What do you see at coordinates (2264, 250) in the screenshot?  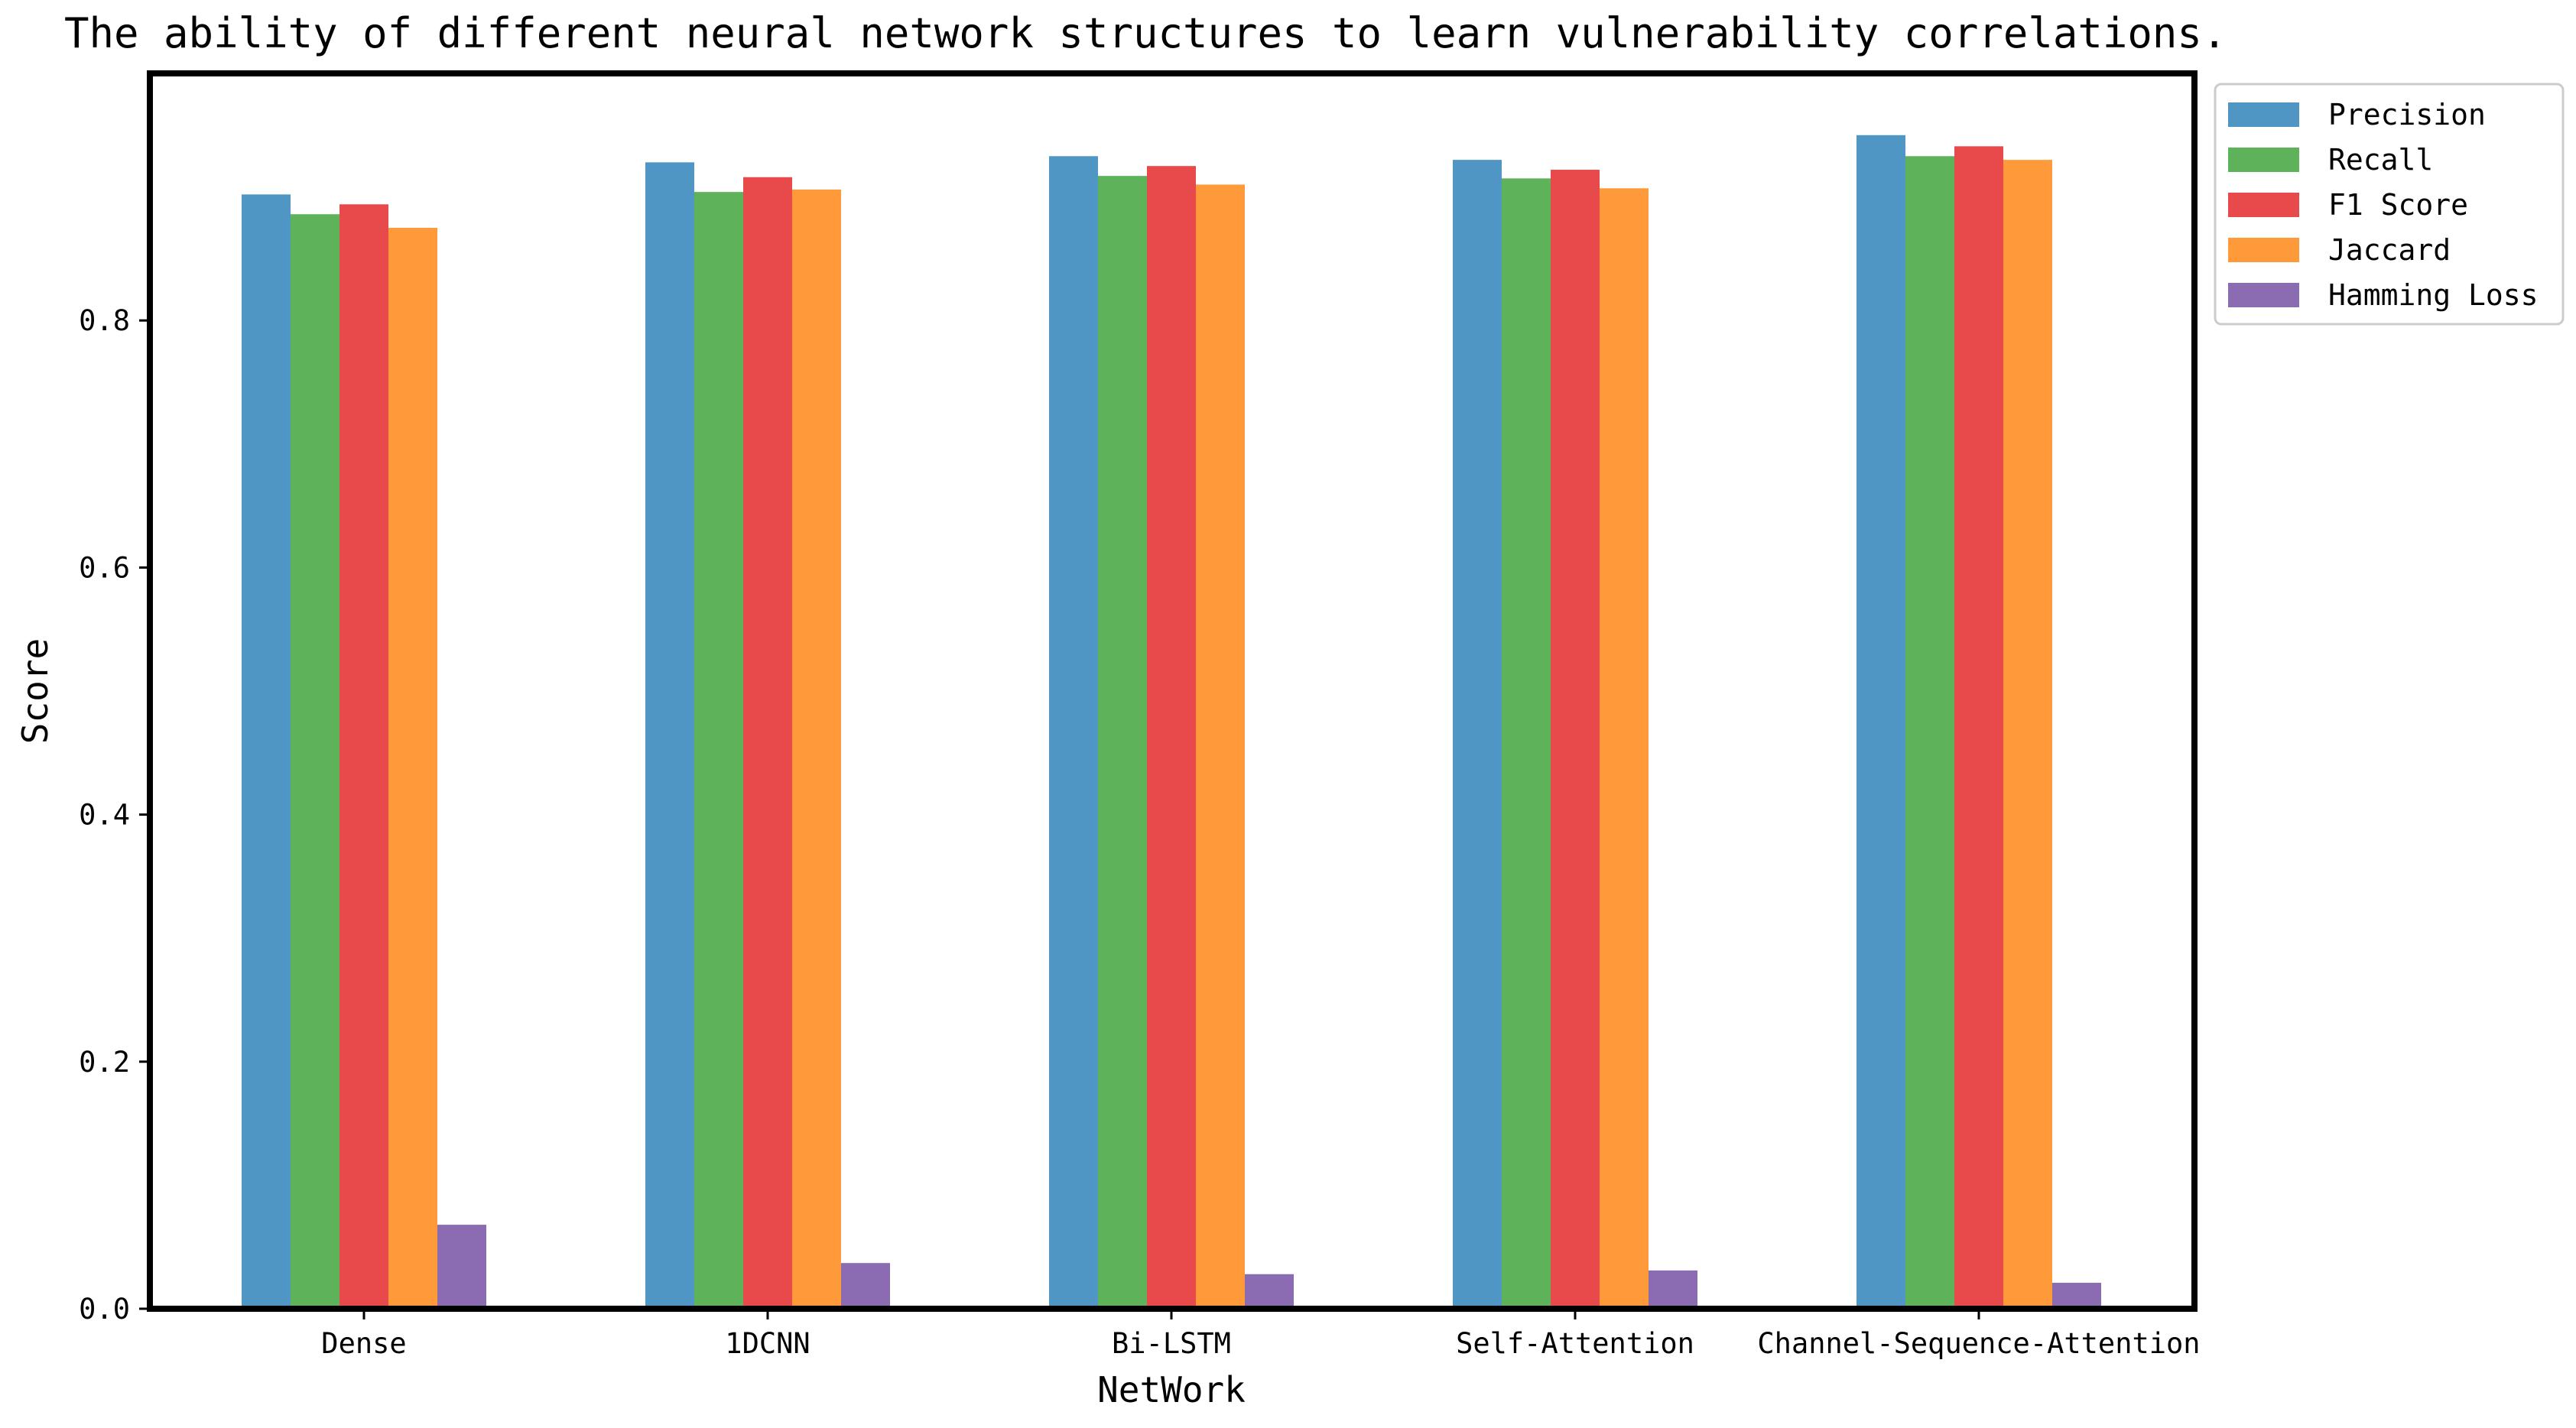 I see `legend-swatch-jaccard` at bounding box center [2264, 250].